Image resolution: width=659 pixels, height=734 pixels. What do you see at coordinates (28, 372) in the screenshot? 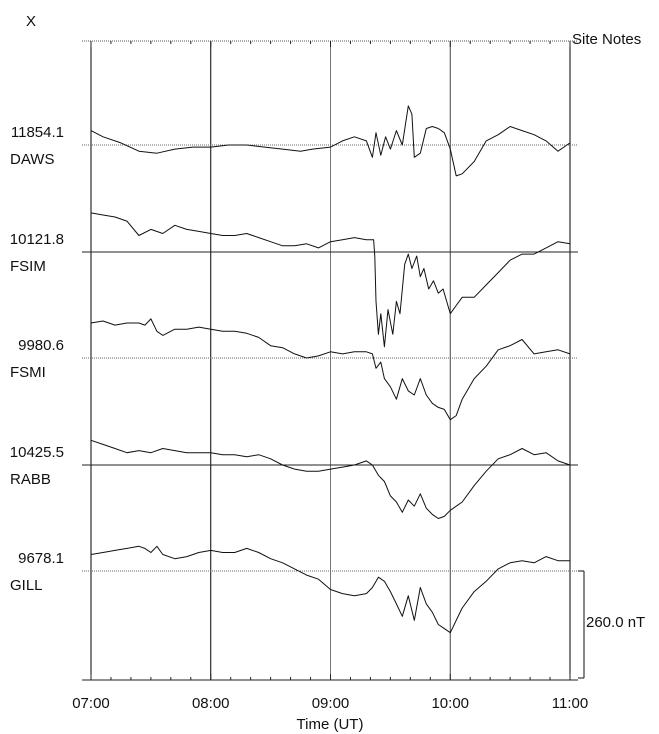
I see `station-name-FSMI: FSMI` at bounding box center [28, 372].